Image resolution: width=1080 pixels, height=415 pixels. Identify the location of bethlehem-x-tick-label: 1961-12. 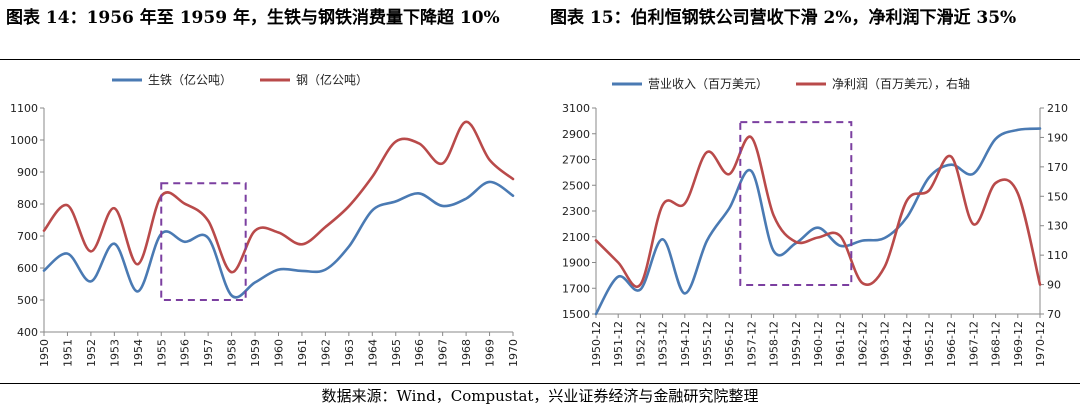
(840, 344).